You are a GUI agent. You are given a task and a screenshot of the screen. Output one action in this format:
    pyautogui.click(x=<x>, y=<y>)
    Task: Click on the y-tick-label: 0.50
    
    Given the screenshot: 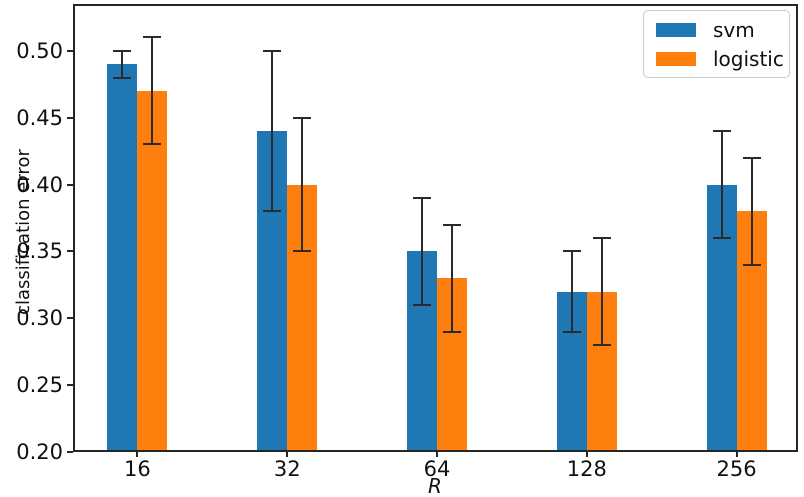 What is the action you would take?
    pyautogui.click(x=39, y=50)
    